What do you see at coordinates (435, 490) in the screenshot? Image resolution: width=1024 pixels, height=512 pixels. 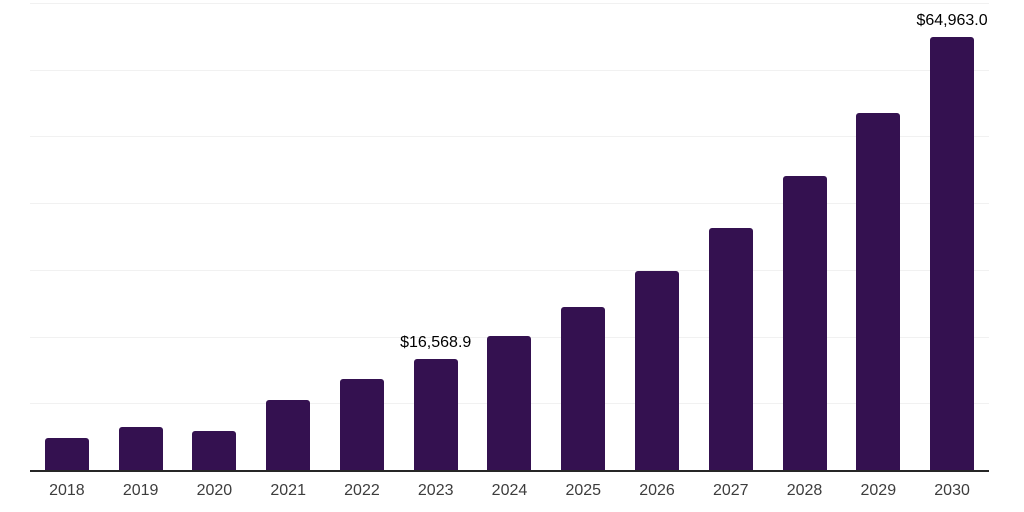 I see `x-tick-2023: 2023` at bounding box center [435, 490].